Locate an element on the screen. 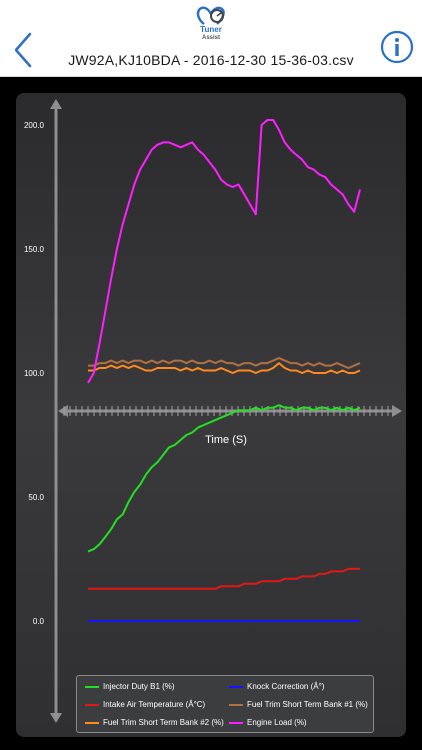  tuner-assist-logo: Tuner Assist is located at coordinates (211, 21).